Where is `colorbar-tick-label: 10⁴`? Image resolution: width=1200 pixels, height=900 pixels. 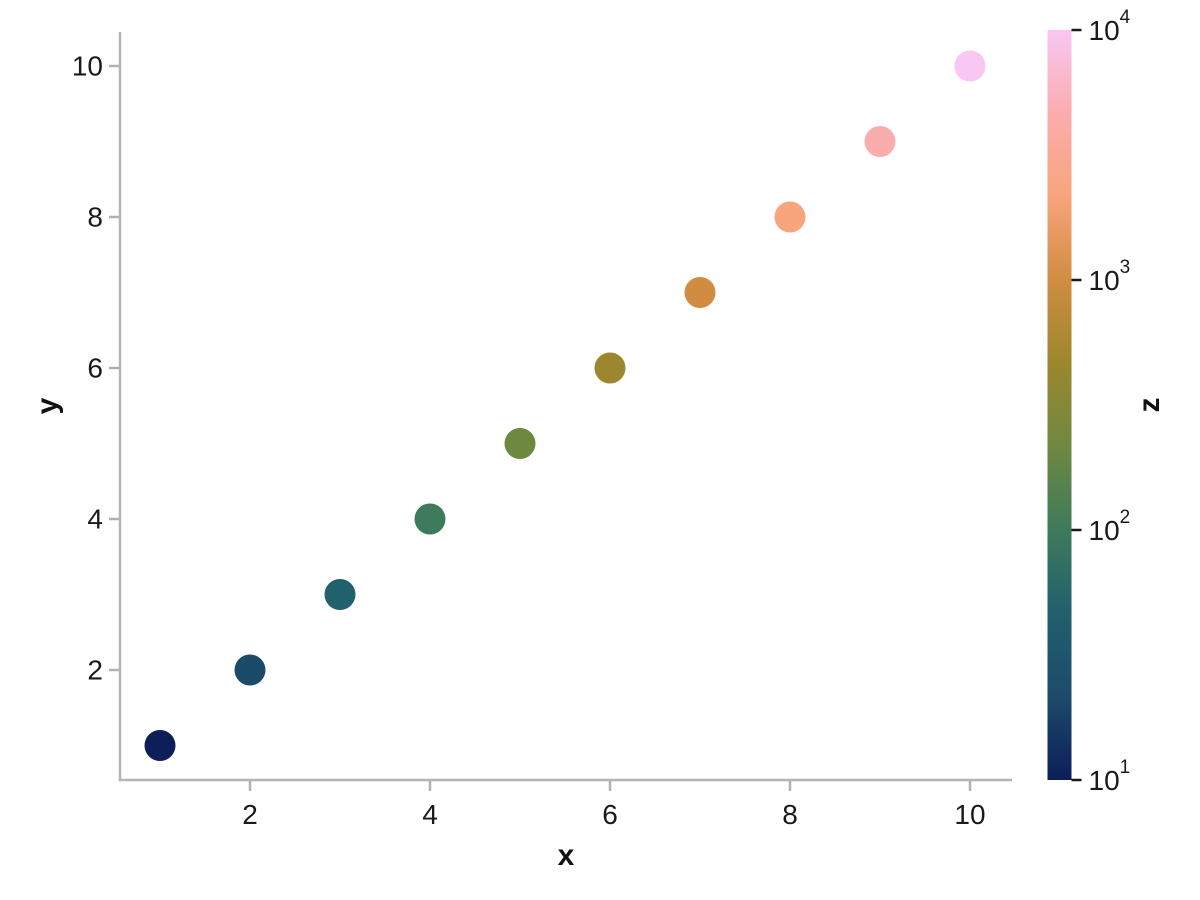
colorbar-tick-label: 10⁴ is located at coordinates (1110, 26).